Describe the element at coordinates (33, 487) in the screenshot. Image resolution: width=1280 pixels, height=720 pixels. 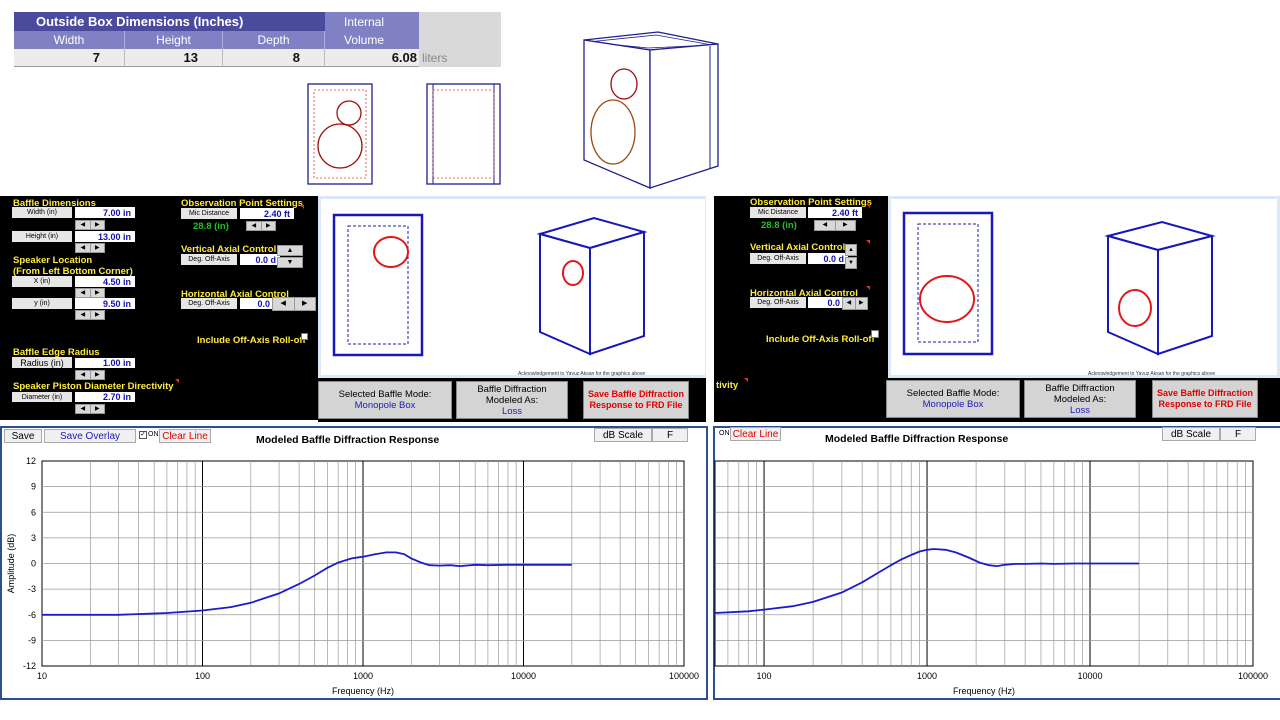
I see `y-tick-label: 9` at that location.